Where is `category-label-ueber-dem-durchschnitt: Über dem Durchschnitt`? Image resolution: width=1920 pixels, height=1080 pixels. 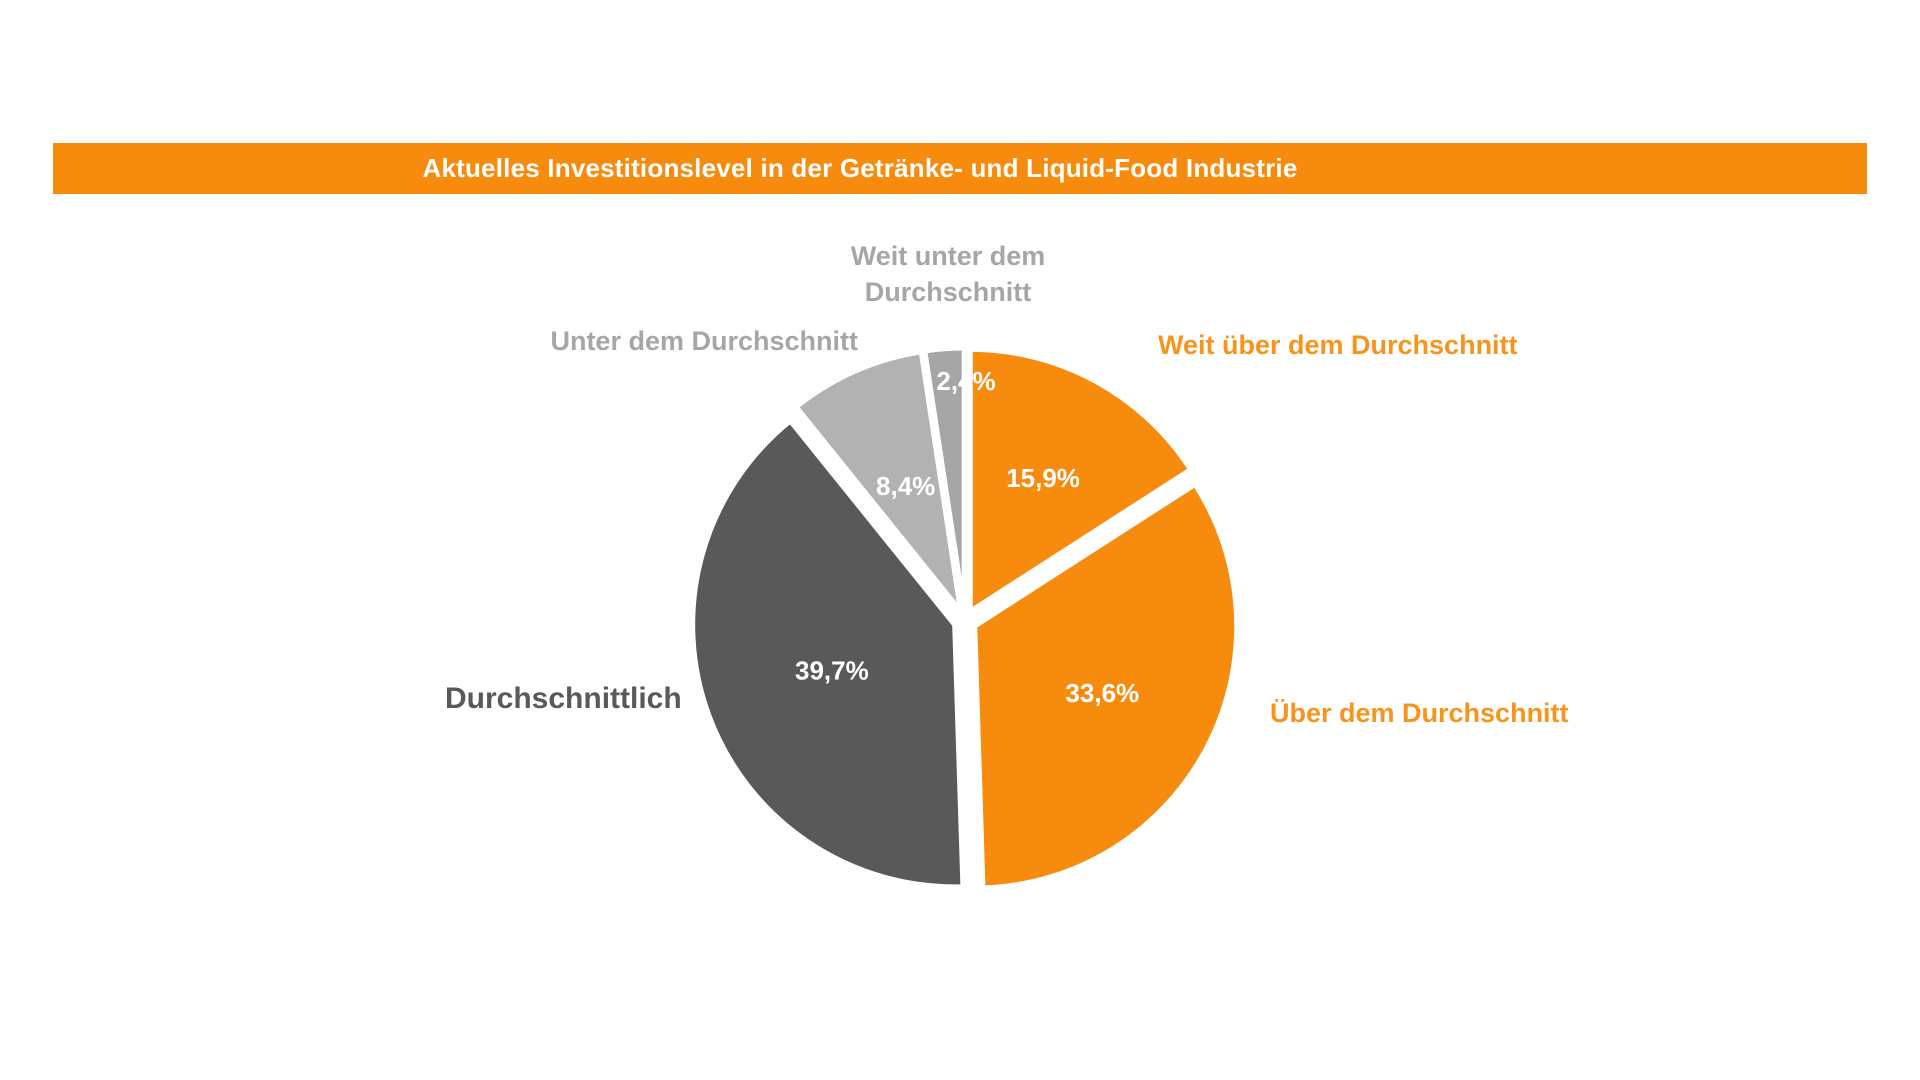 category-label-ueber-dem-durchschnitt: Über dem Durchschnitt is located at coordinates (1419, 713).